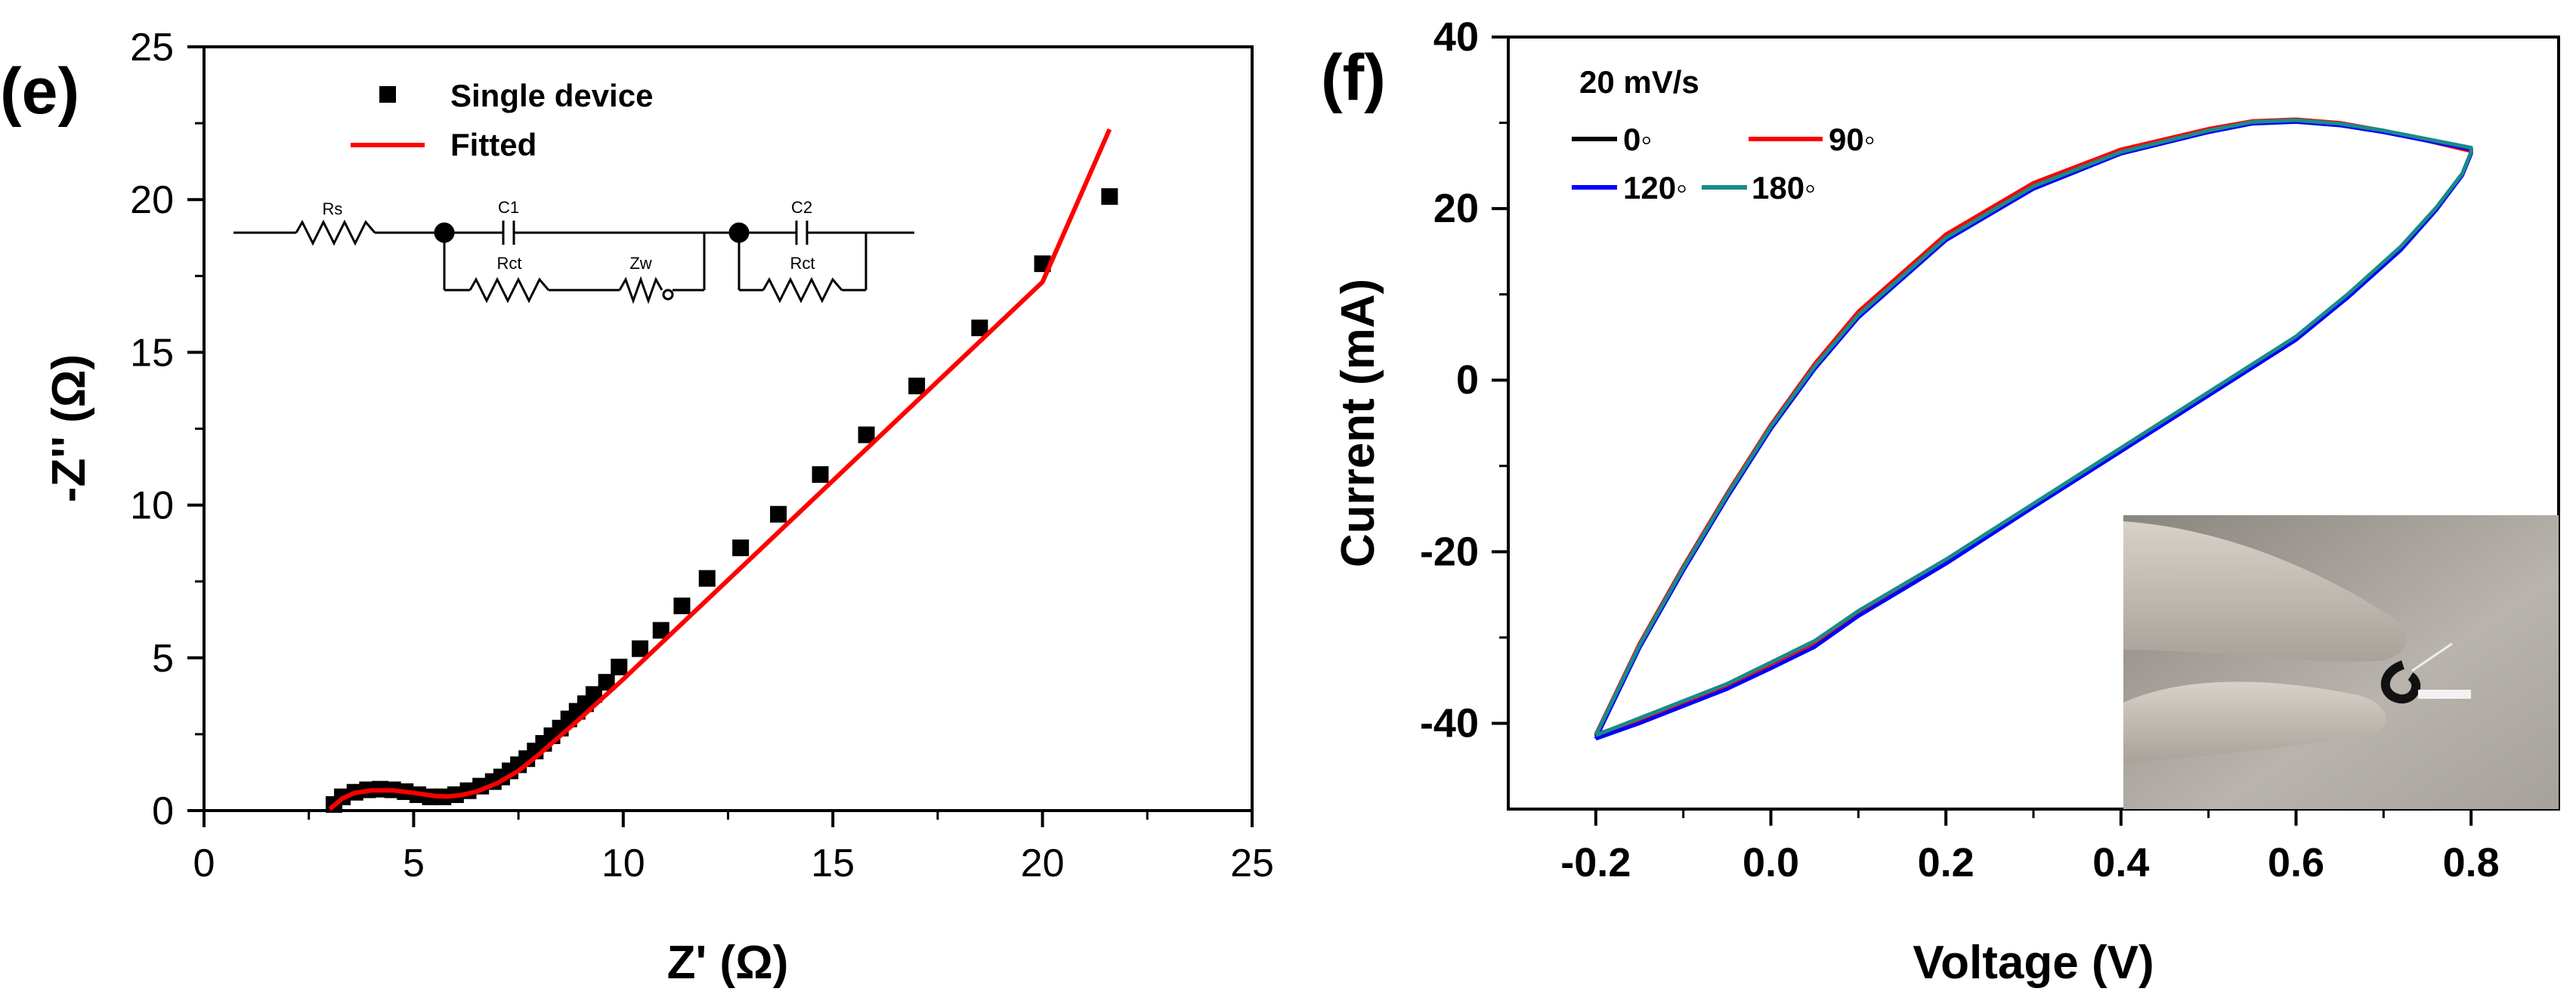 The width and height of the screenshot is (2576, 1007). Describe the element at coordinates (333, 208) in the screenshot. I see `circuit-label-rs: Rs` at that location.